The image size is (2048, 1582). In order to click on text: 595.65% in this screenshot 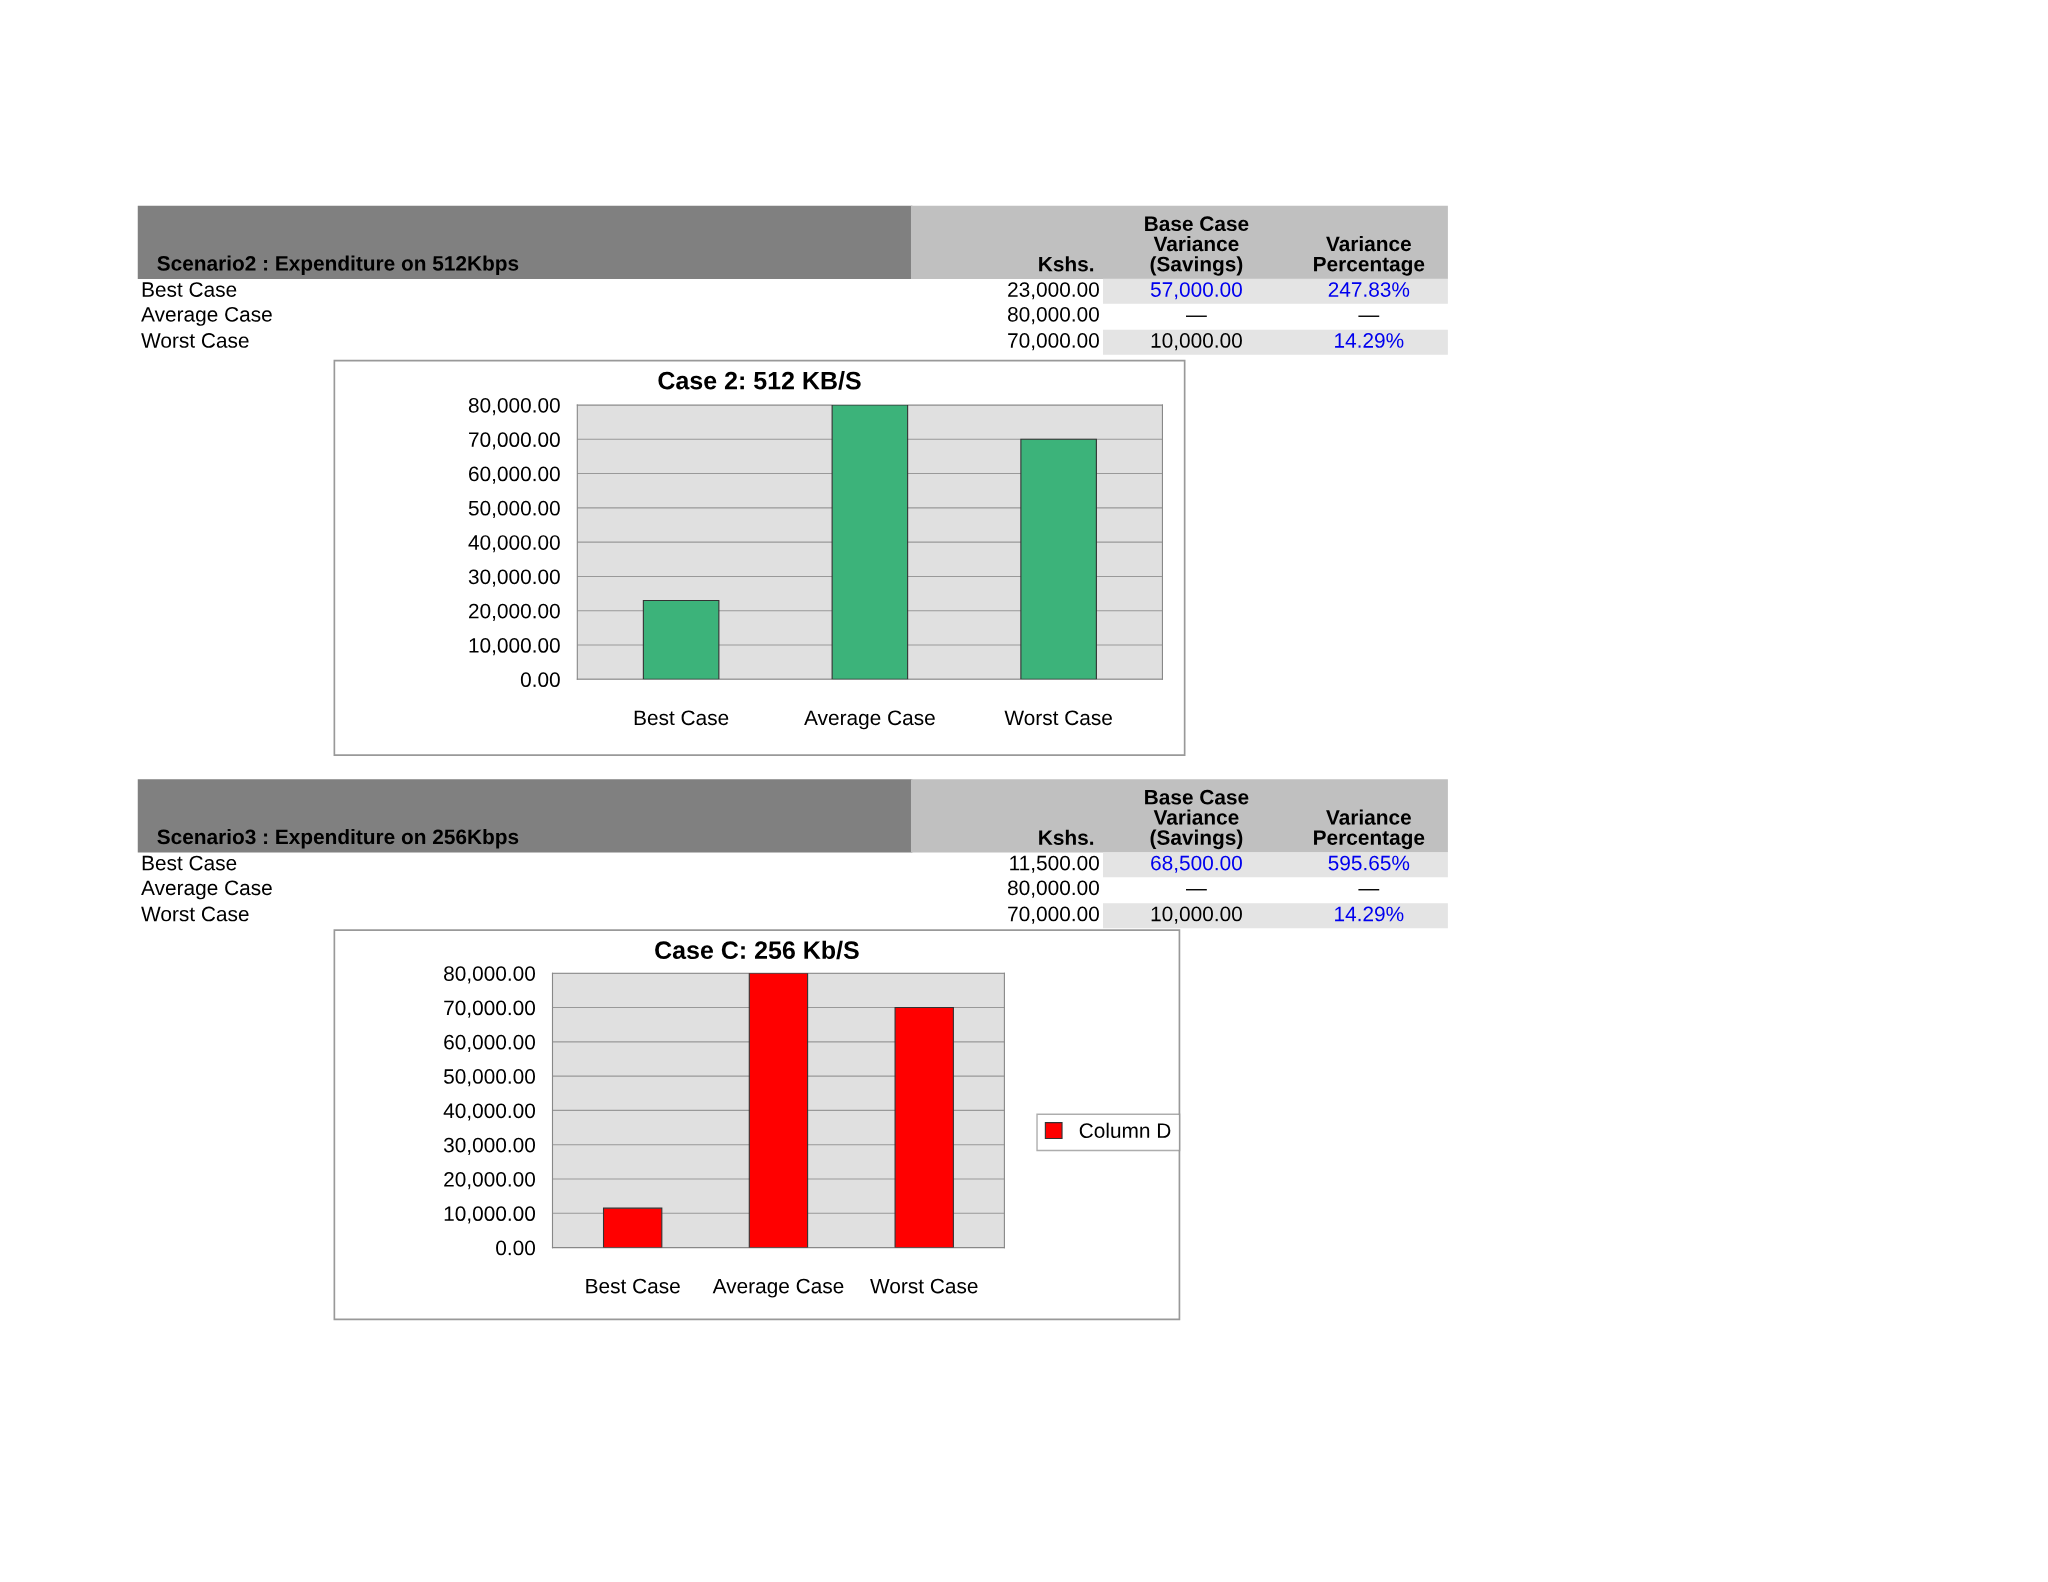, I will do `click(1369, 863)`.